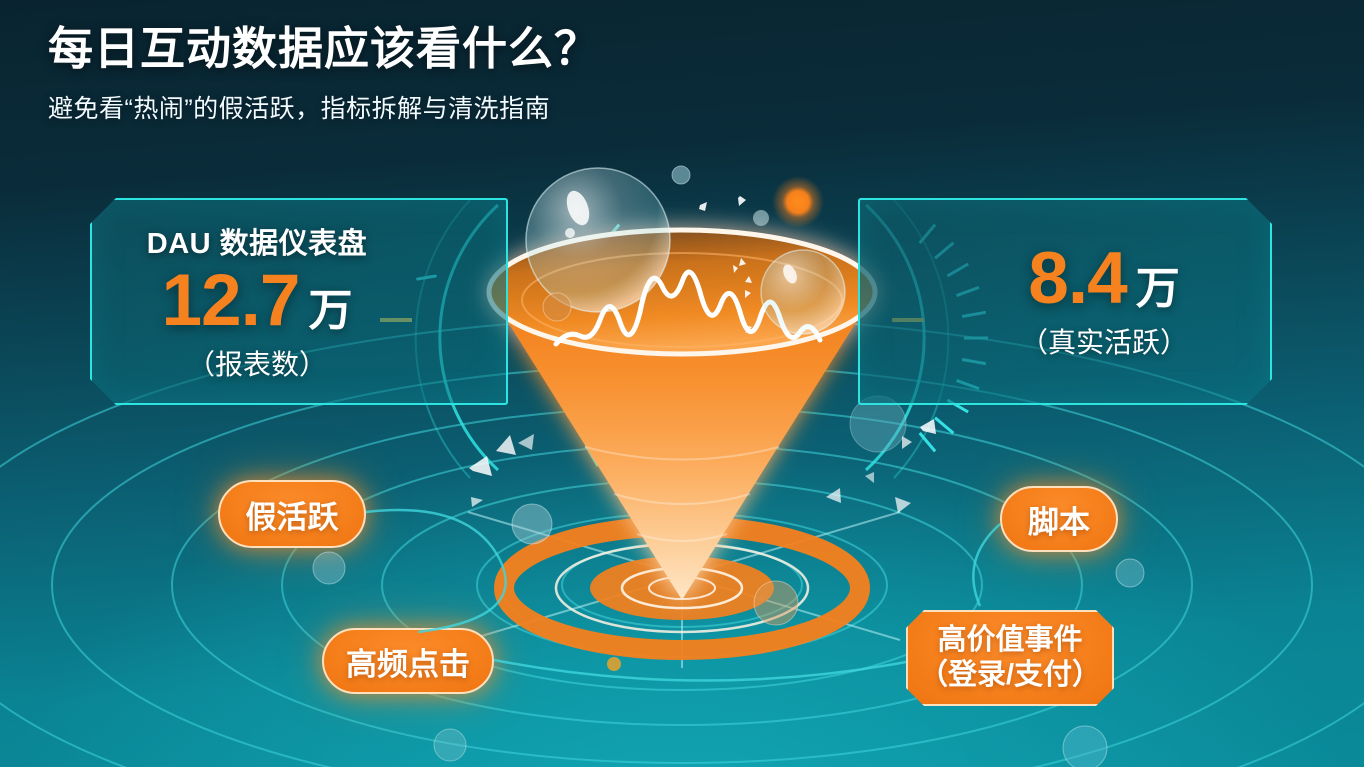  Describe the element at coordinates (408, 664) in the screenshot. I see `pill-high-freq-click-label: 高频点击` at that location.